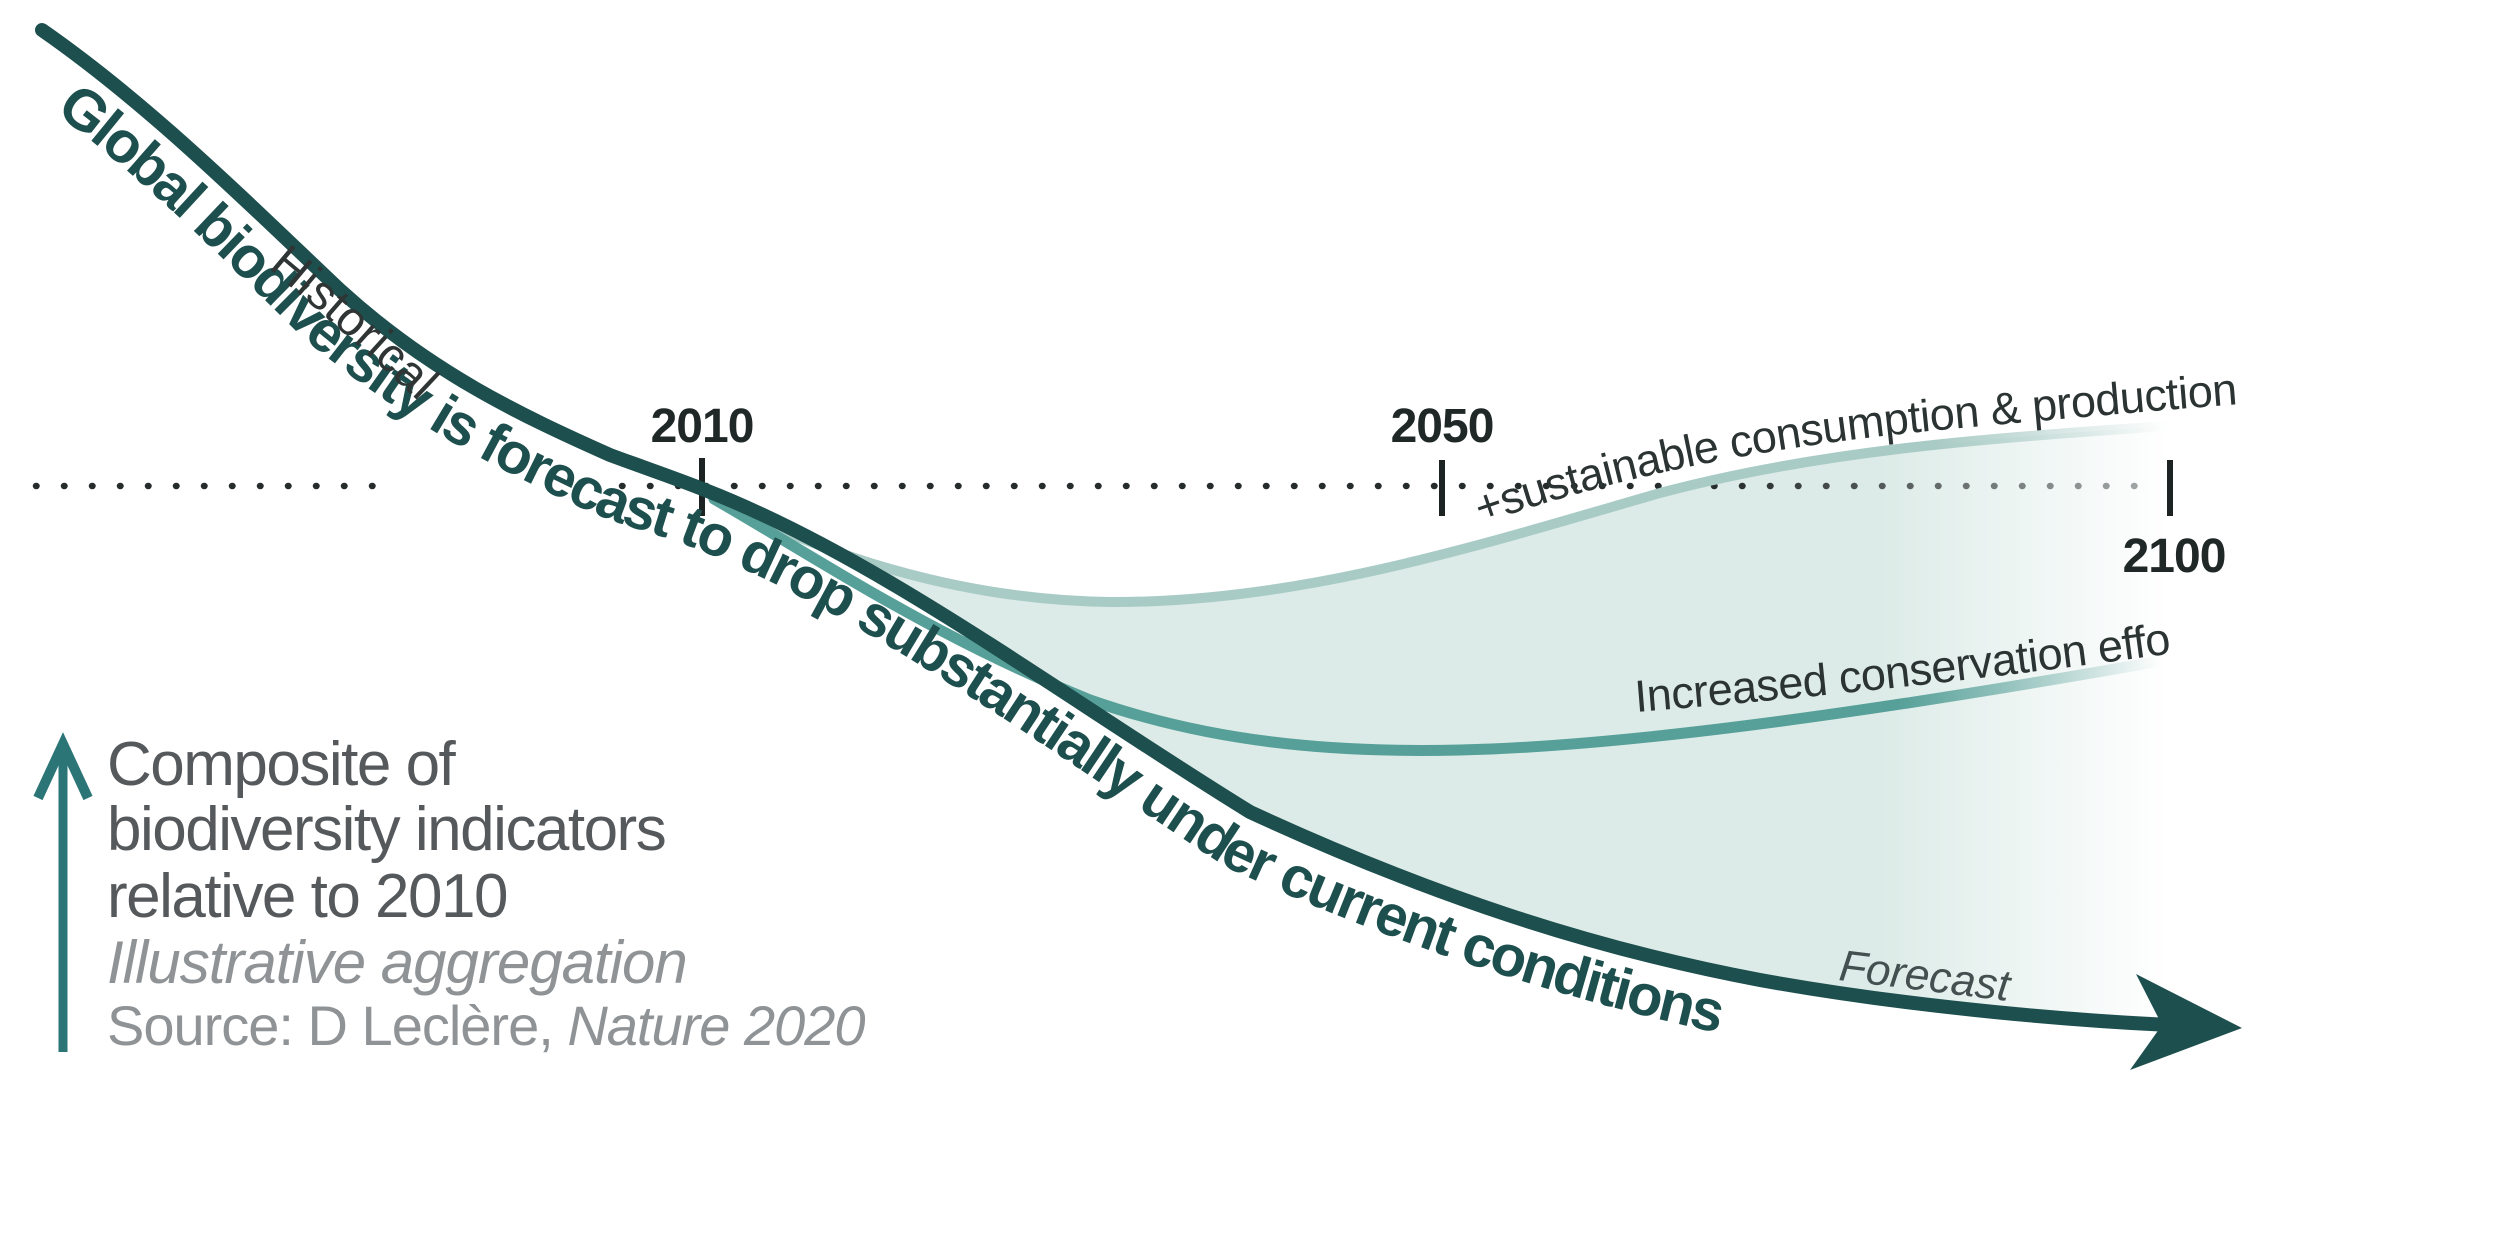 This screenshot has width=2500, height=1260. What do you see at coordinates (282, 764) in the screenshot?
I see `caption-line-1: Composite of` at bounding box center [282, 764].